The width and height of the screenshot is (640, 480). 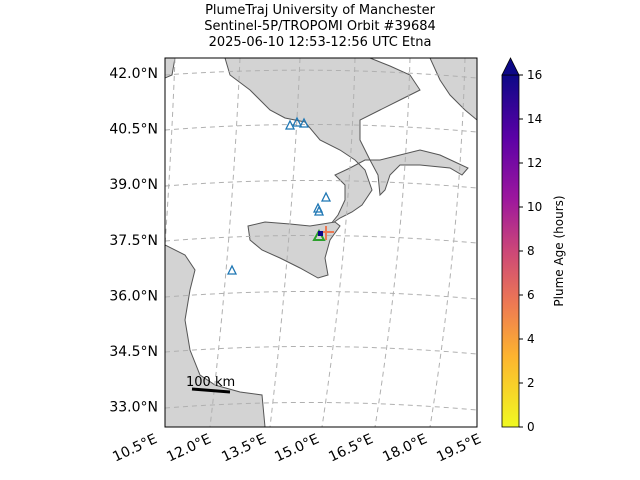 I want to click on lat-label: 40.5°N, so click(x=133, y=130).